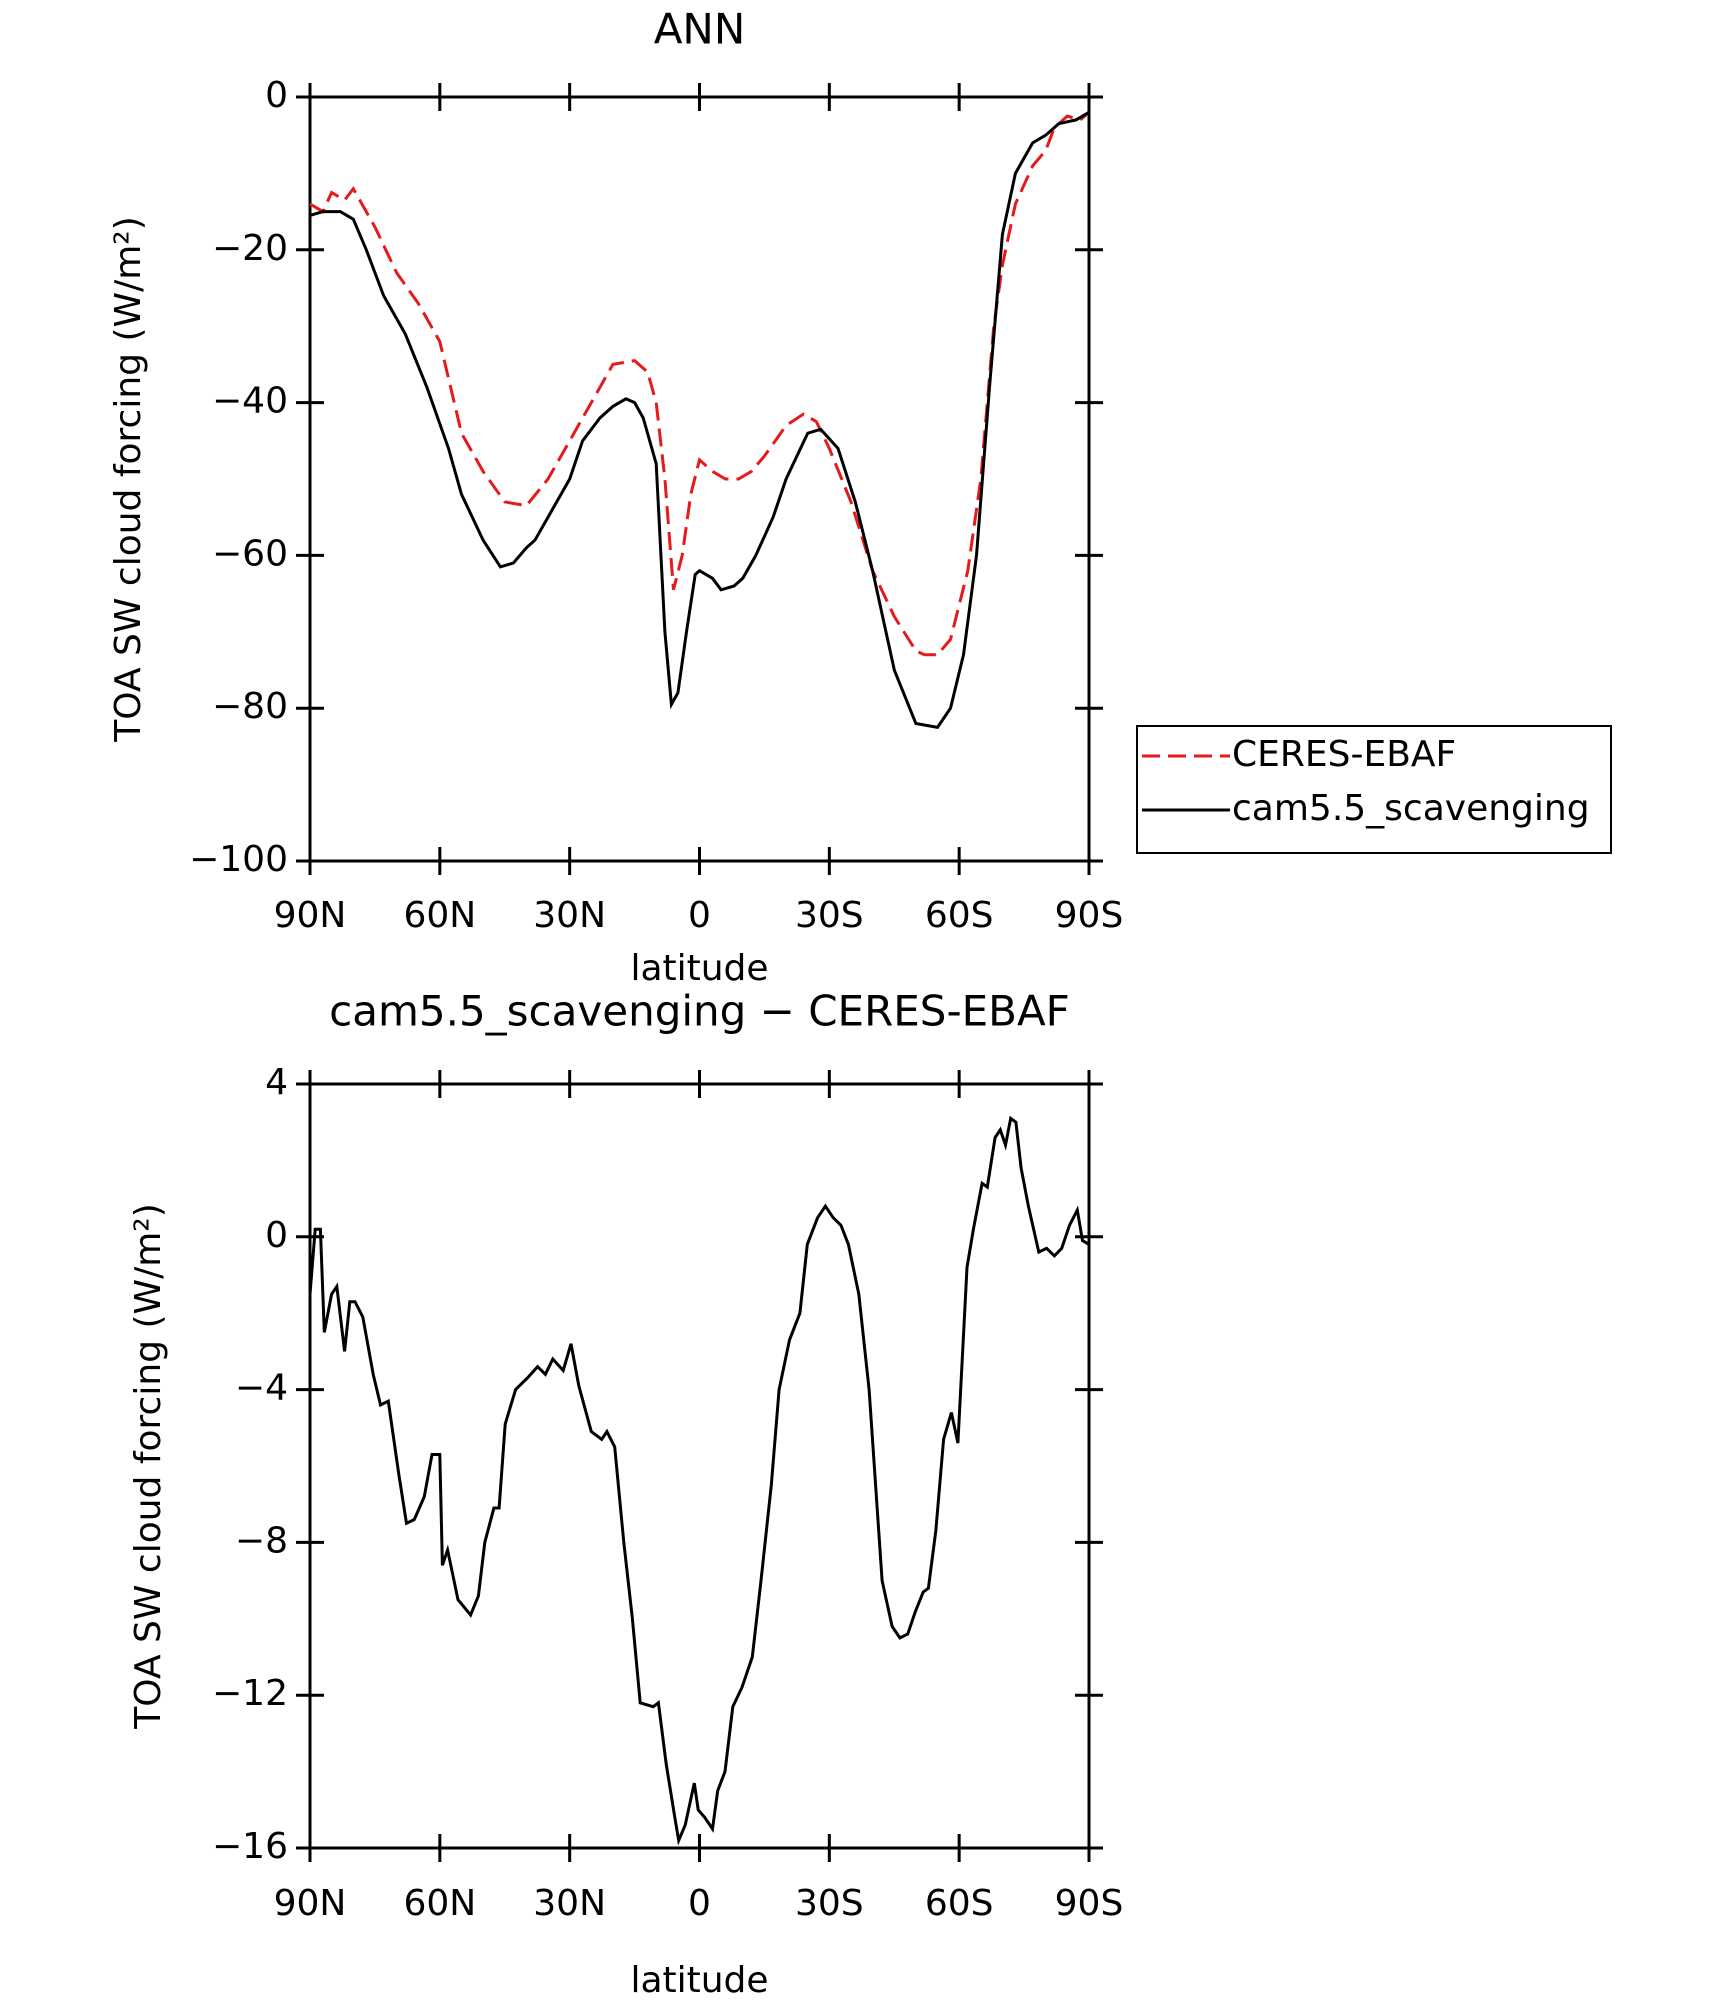  What do you see at coordinates (699, 420) in the screenshot?
I see `data-line` at bounding box center [699, 420].